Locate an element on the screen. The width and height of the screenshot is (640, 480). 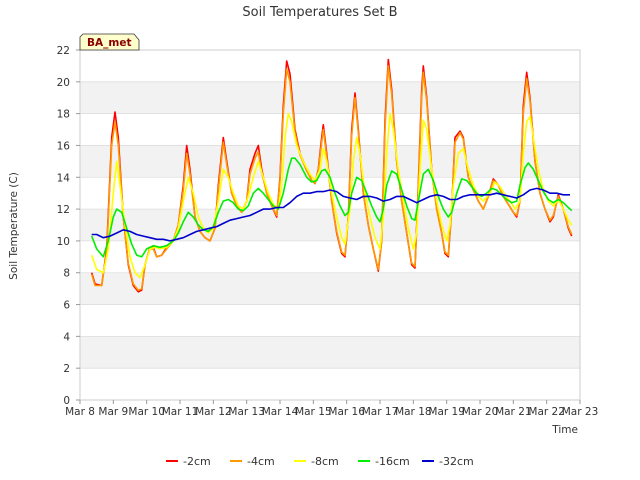
y-tick-label: 22 is located at coordinates (63, 51).